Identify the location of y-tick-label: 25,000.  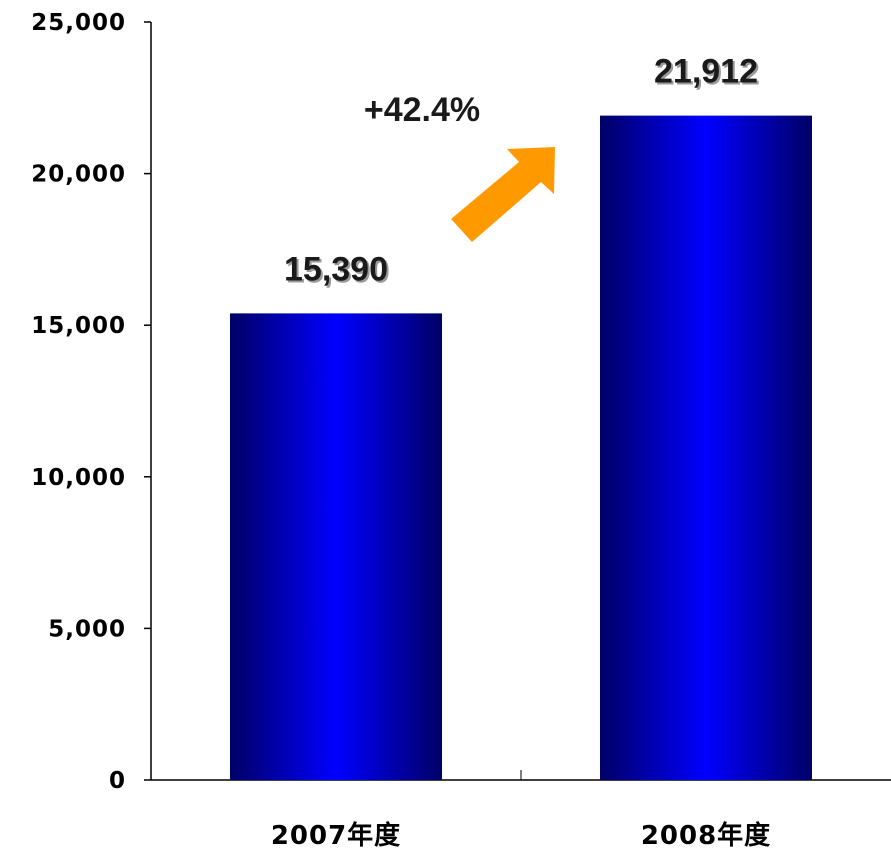
(78, 23).